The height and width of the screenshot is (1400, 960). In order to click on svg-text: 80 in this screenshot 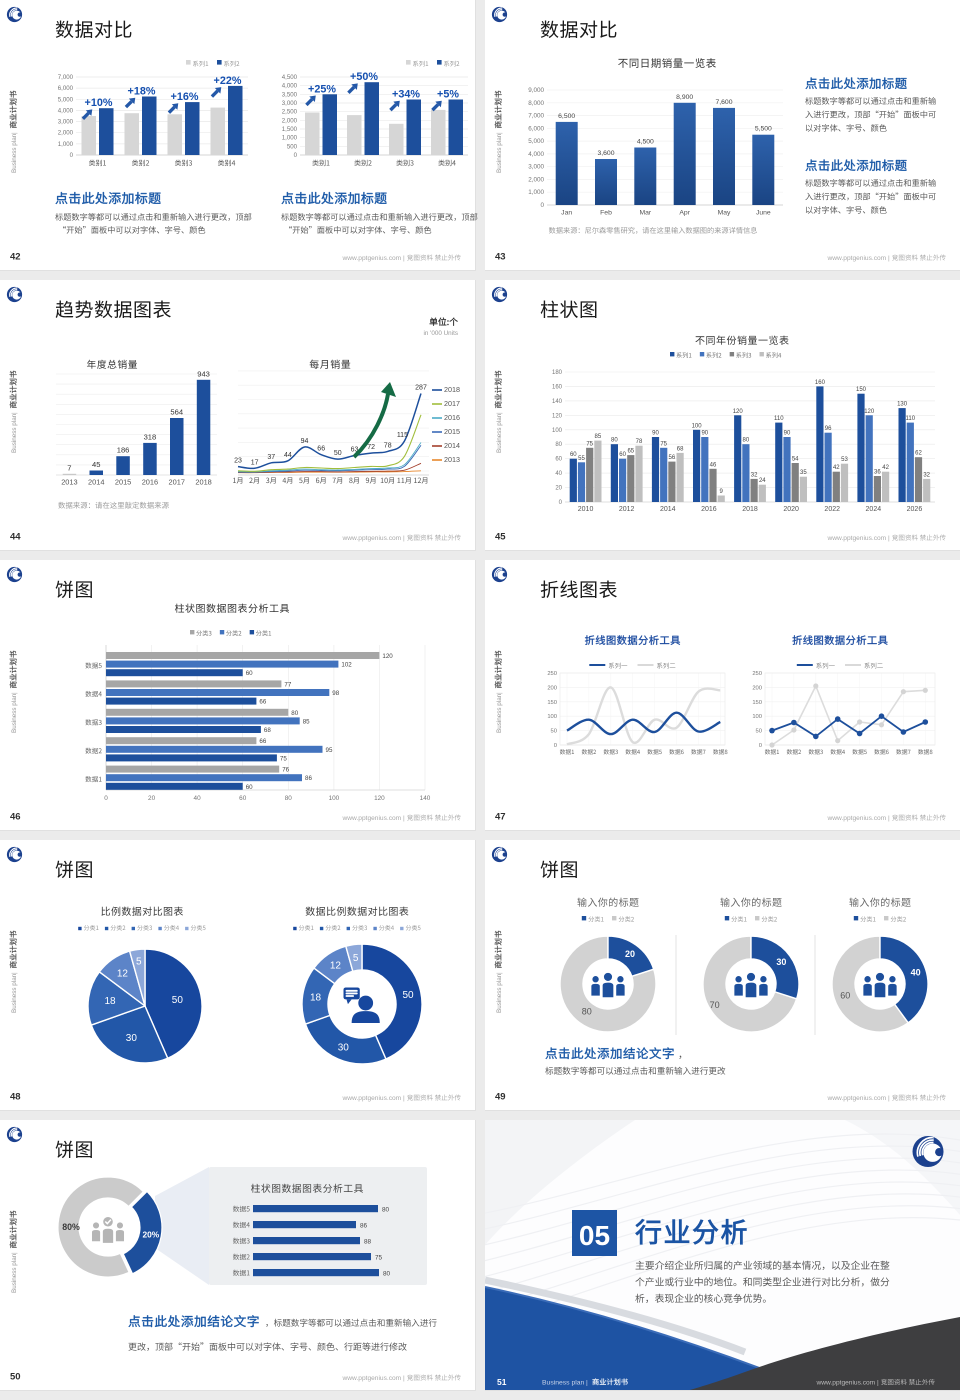, I will do `click(746, 441)`.